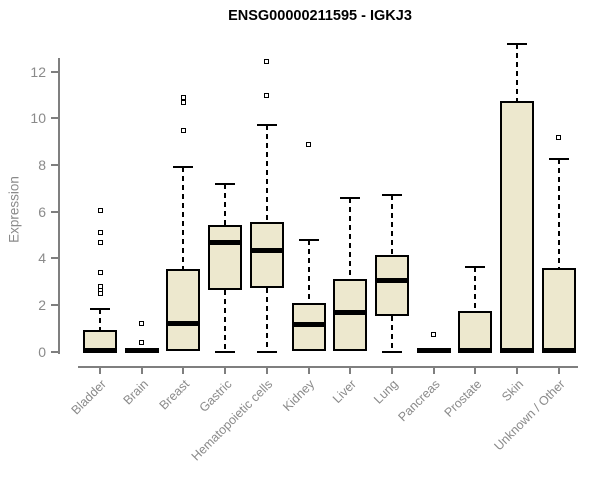 The height and width of the screenshot is (500, 600). I want to click on upper-whisker-hematopoietic-cells, so click(266, 174).